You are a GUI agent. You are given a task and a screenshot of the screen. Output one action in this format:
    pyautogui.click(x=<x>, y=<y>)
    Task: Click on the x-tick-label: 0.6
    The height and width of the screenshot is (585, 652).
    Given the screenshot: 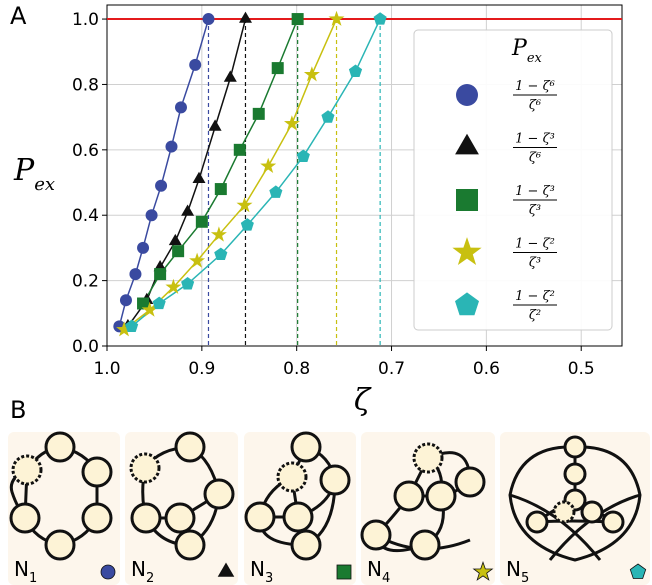 What is the action you would take?
    pyautogui.click(x=486, y=369)
    